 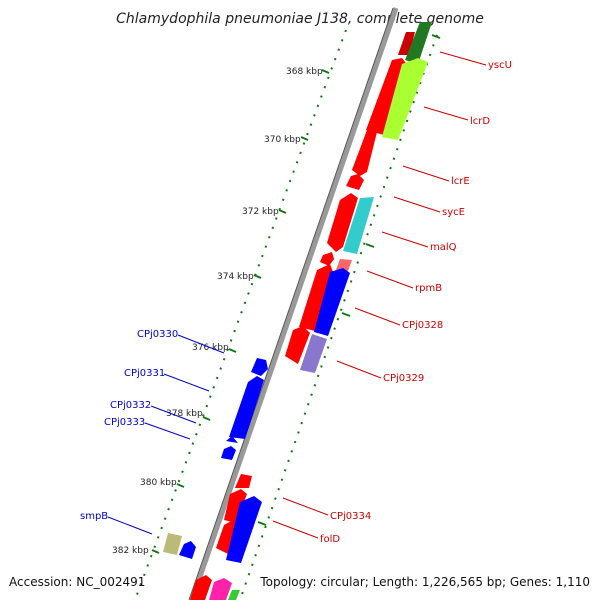 What do you see at coordinates (260, 212) in the screenshot?
I see `tick-label: 372 kbp` at bounding box center [260, 212].